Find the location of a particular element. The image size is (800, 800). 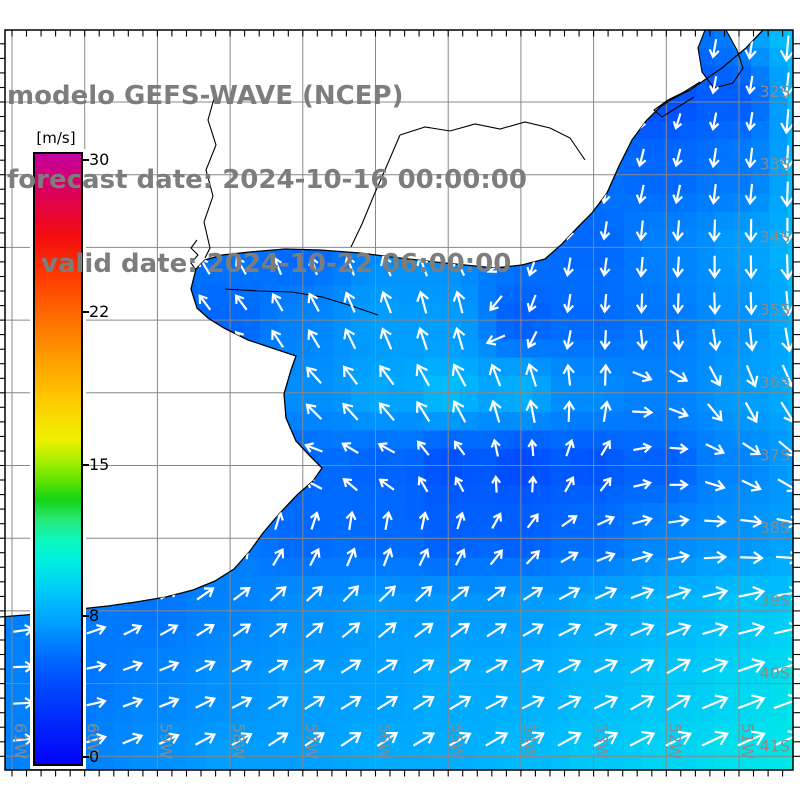

lat-label: 41S is located at coordinates (774, 745).